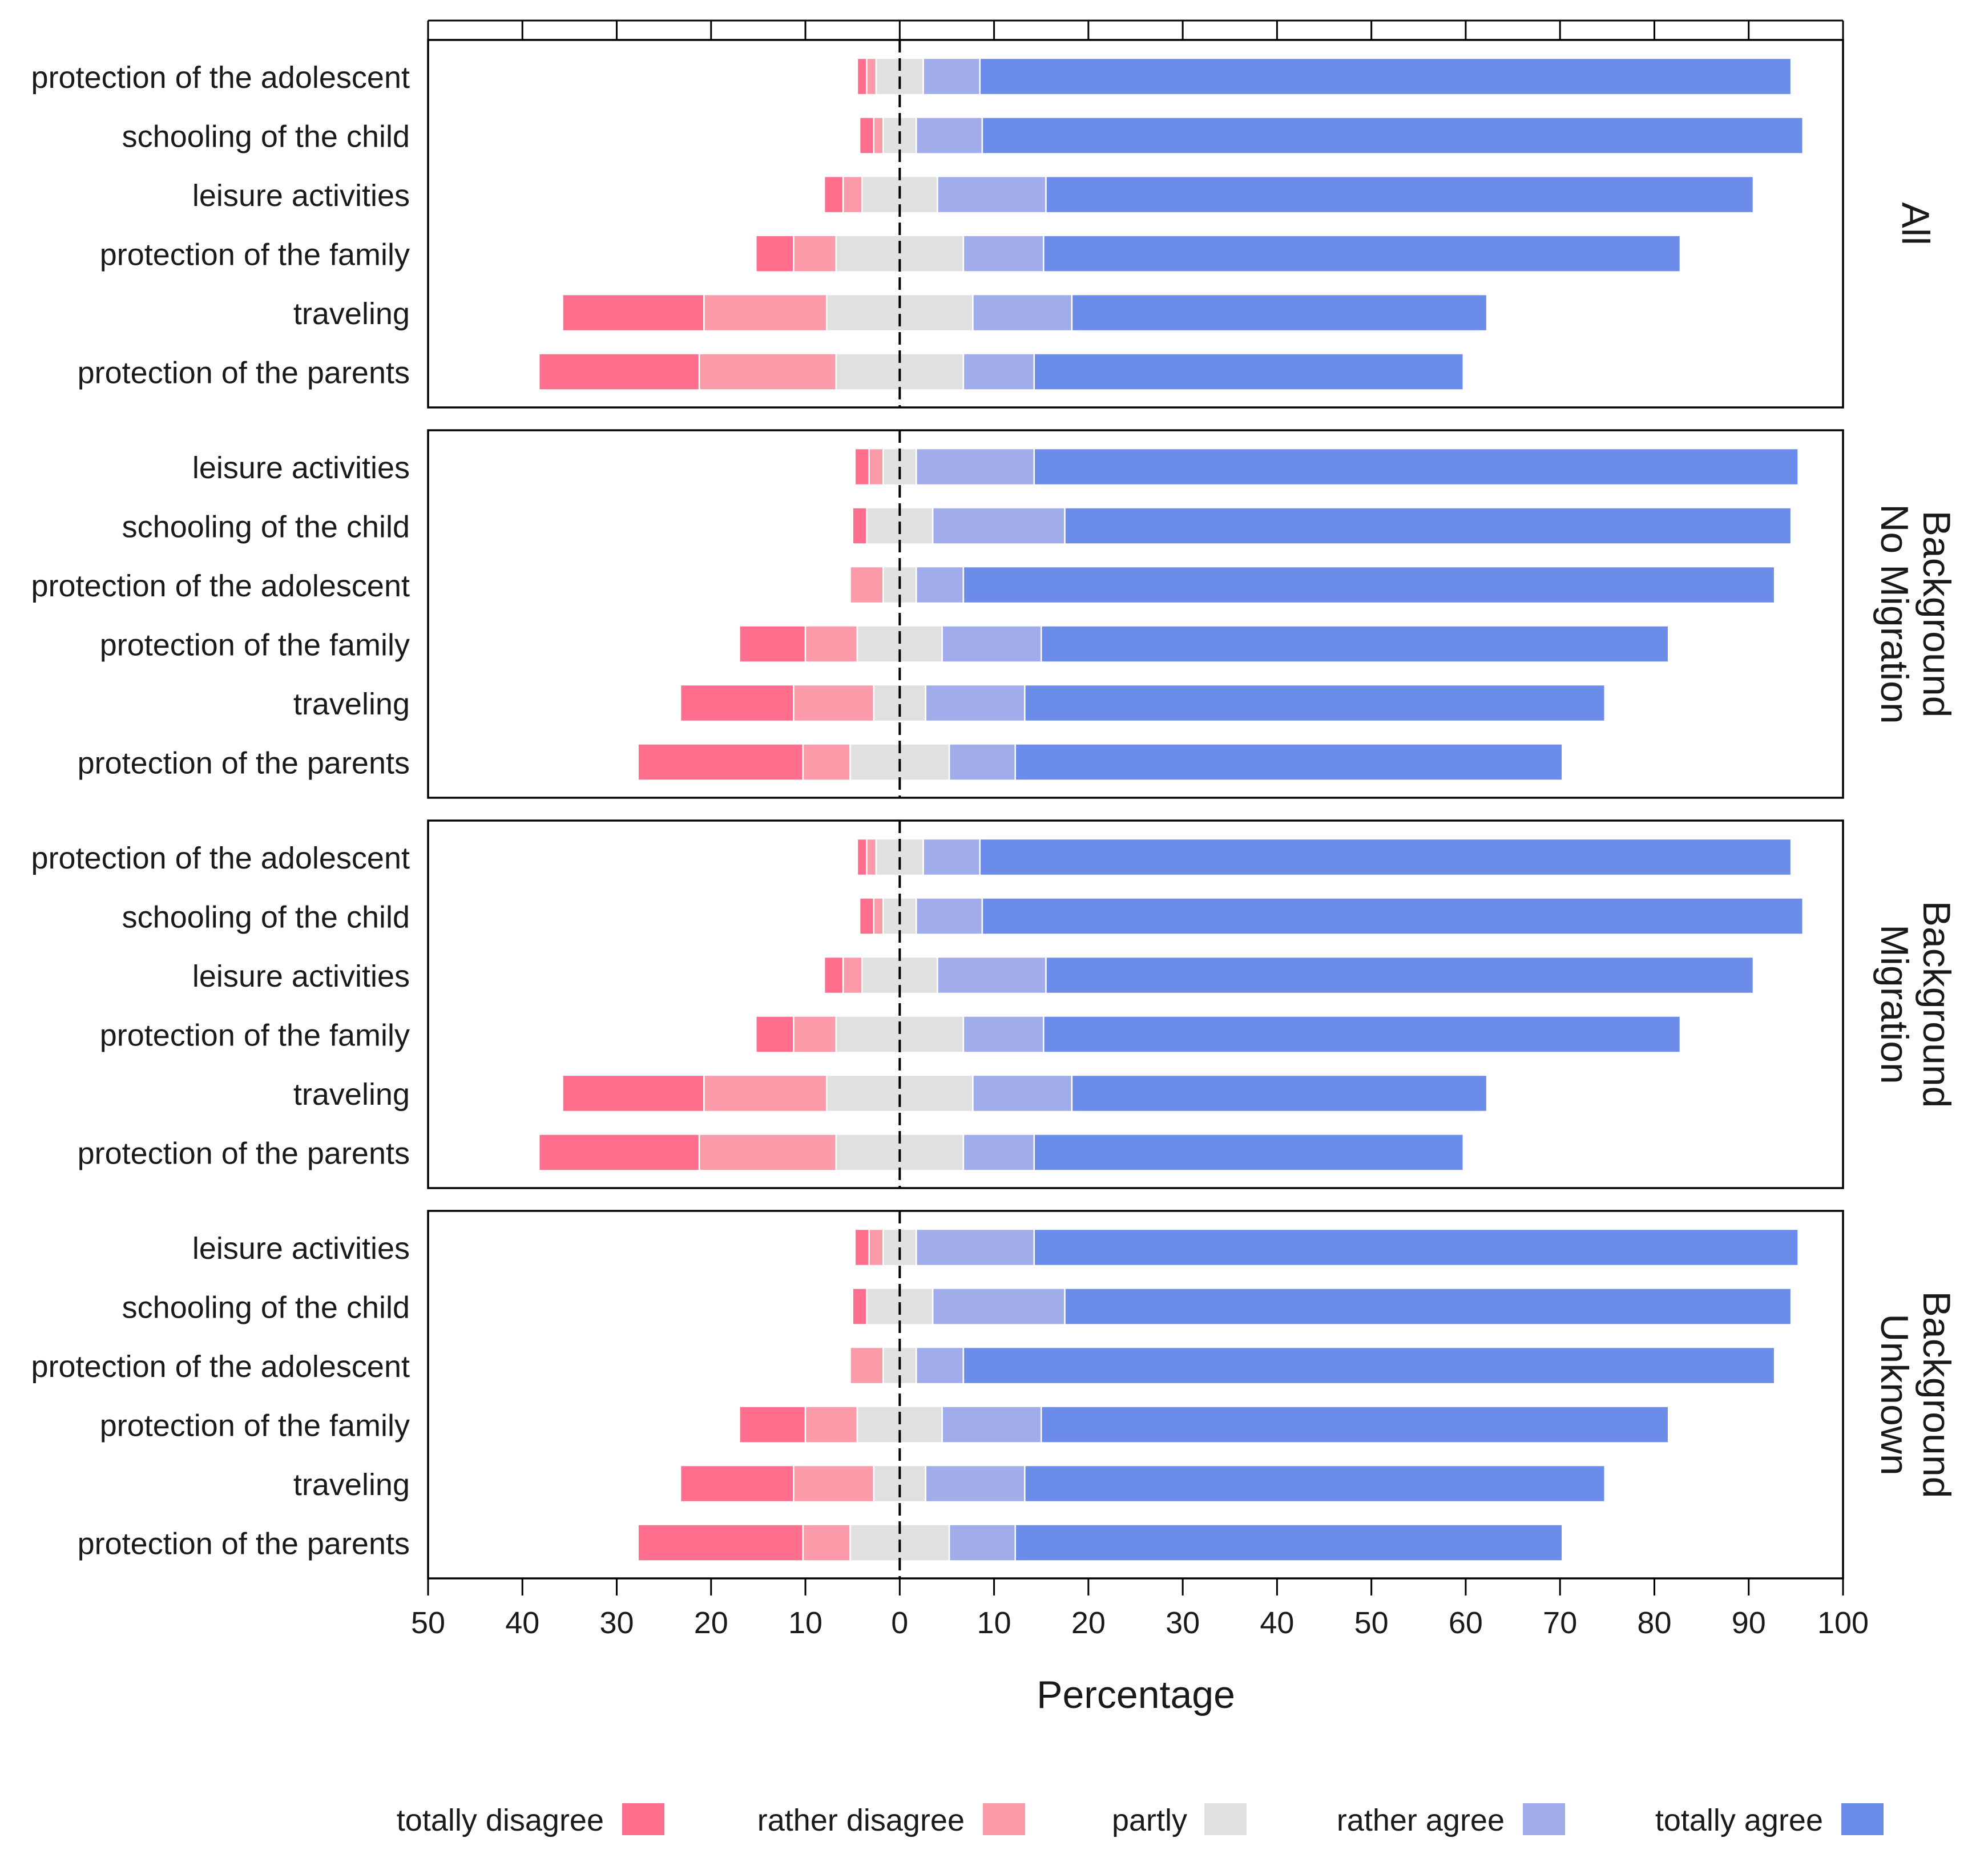 The height and width of the screenshot is (1854, 1988). Describe the element at coordinates (1149, 1820) in the screenshot. I see `legend-label: partly` at that location.